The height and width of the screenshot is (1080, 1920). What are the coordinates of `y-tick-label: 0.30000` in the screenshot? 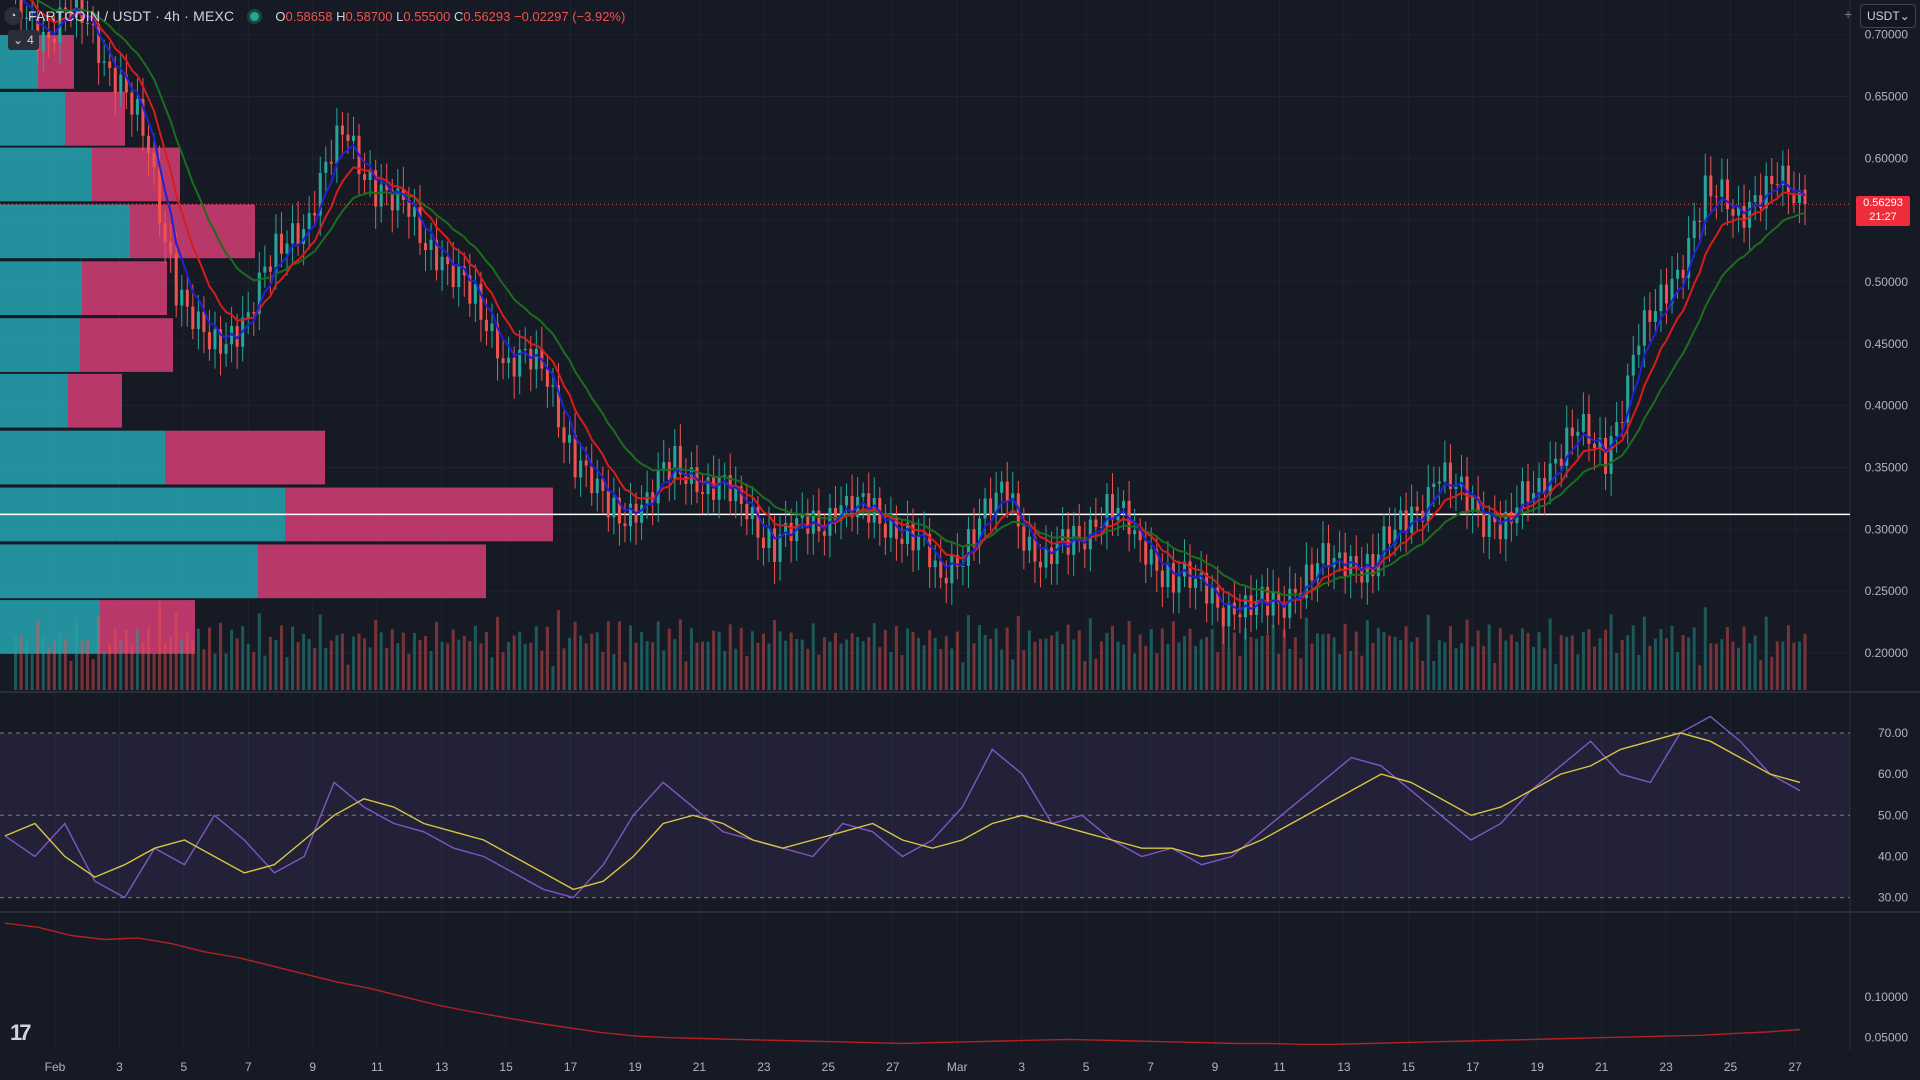 It's located at (1887, 529).